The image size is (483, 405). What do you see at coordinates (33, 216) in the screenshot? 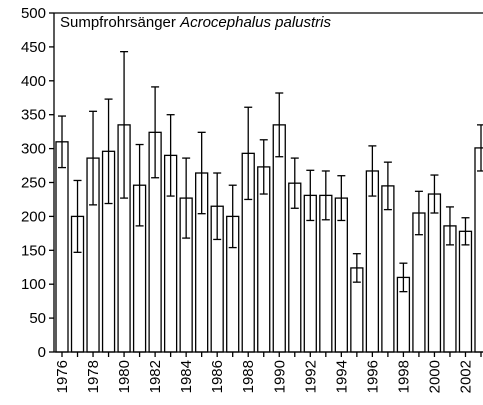
I see `y-tick-label: 200` at bounding box center [33, 216].